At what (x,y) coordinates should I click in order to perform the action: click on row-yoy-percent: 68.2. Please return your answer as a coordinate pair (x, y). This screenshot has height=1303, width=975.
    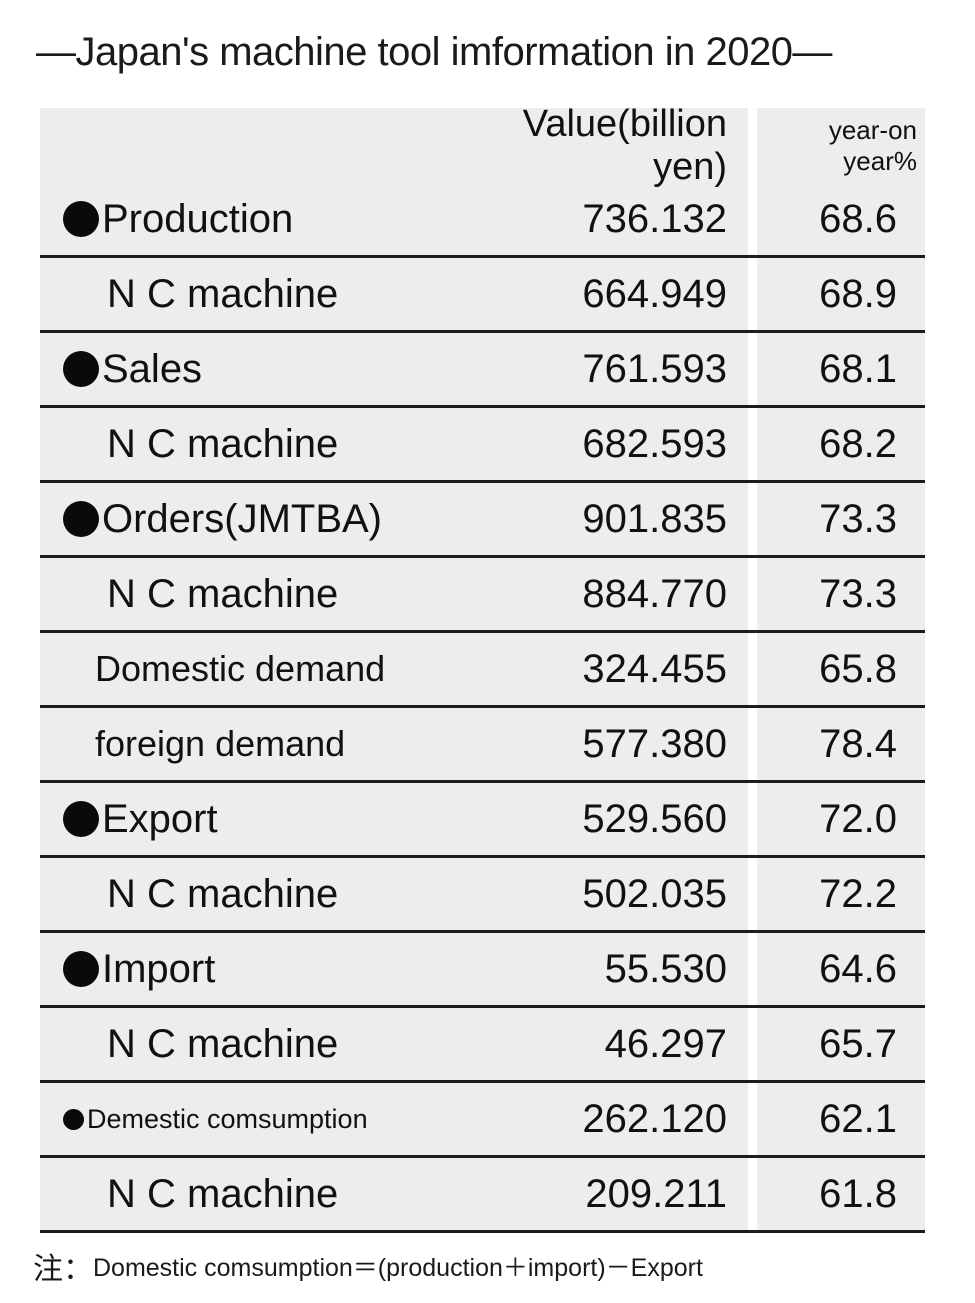
    Looking at the image, I should click on (858, 443).